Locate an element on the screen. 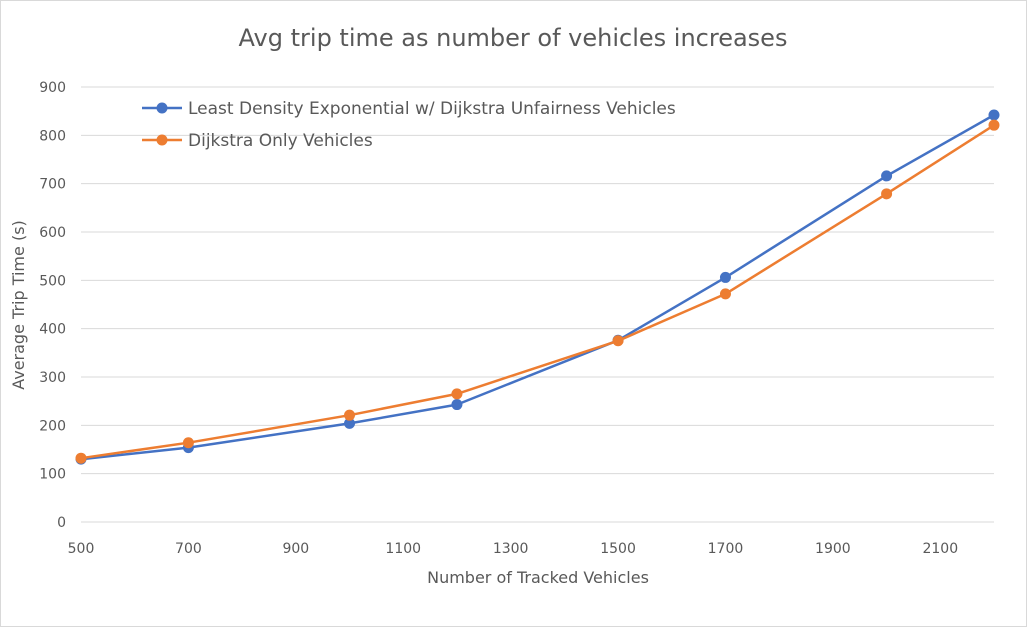 This screenshot has height=627, width=1027. x-tick-label: 900 is located at coordinates (295, 549).